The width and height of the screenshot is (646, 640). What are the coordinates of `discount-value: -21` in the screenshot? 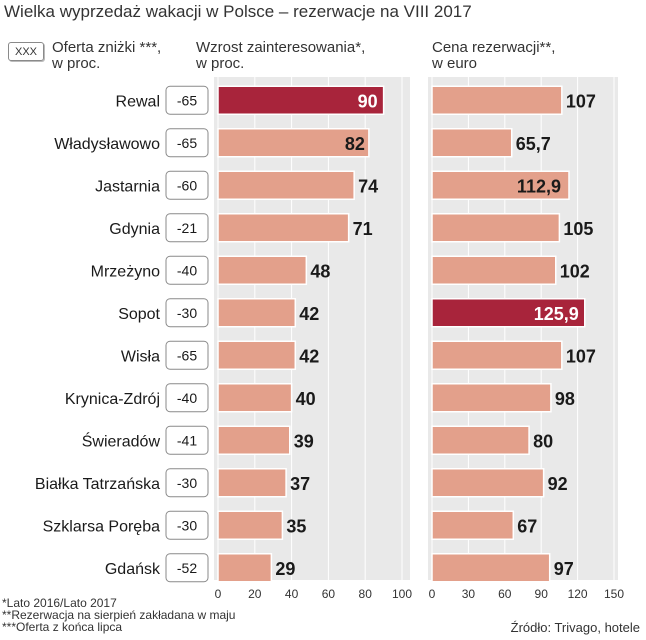 It's located at (187, 228).